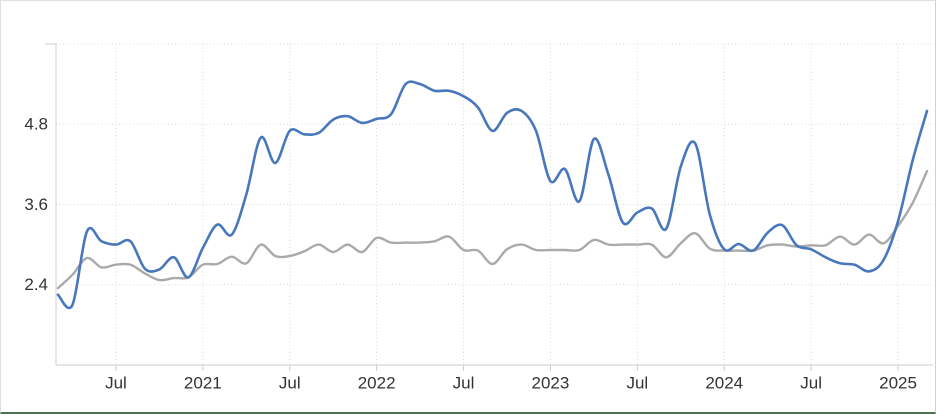 This screenshot has height=414, width=936. I want to click on y-axis-label: 3.6, so click(36, 204).